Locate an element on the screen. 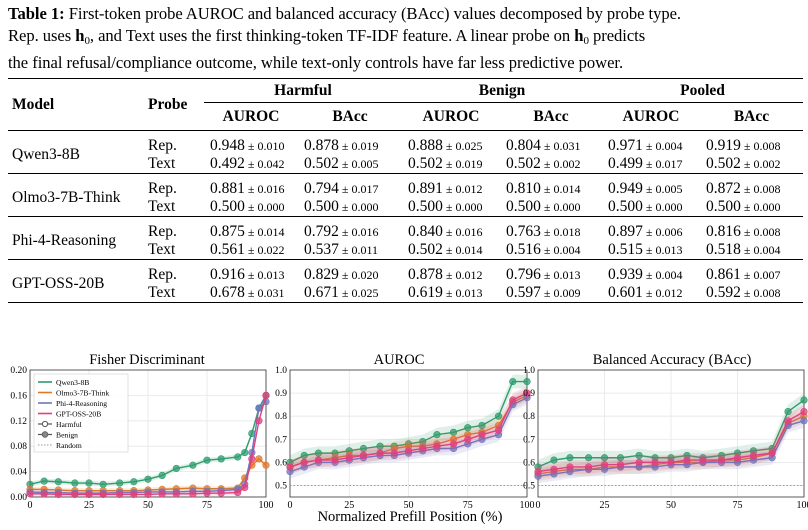  metric-cell: 0.515 ± 0.013 is located at coordinates (645, 249).